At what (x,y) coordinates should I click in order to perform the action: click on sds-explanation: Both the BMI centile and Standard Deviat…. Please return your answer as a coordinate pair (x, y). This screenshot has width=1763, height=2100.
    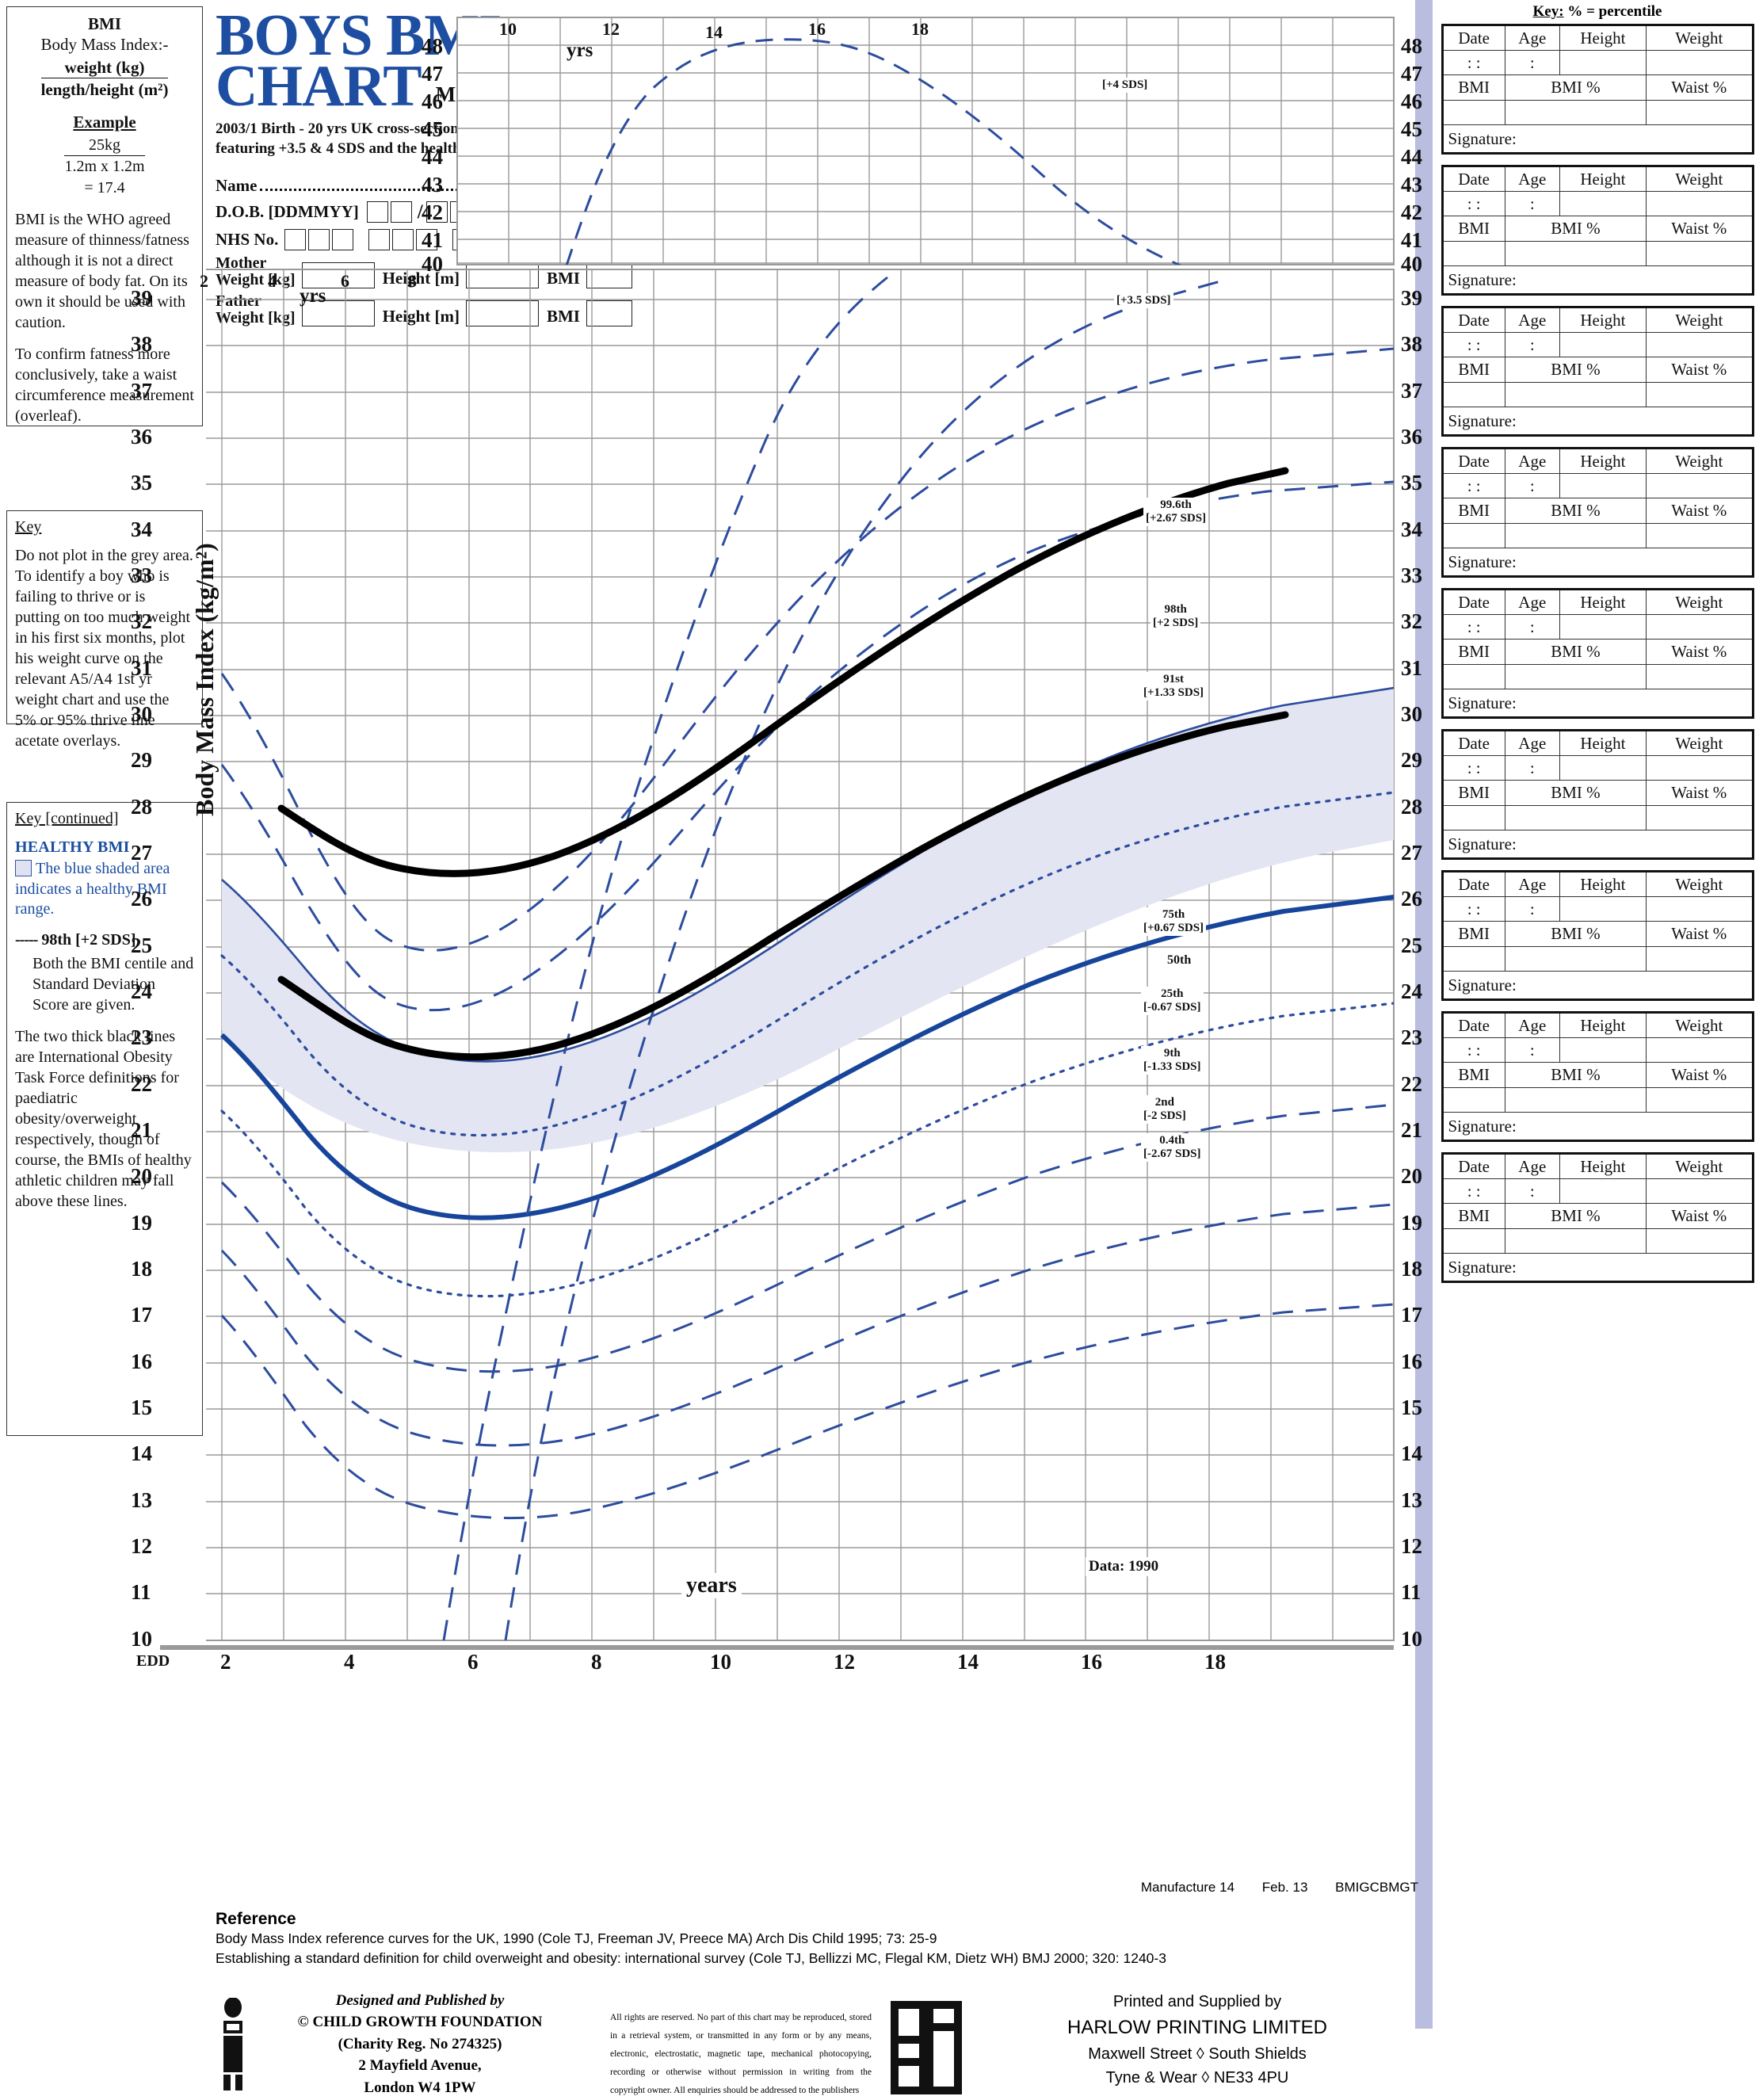
    Looking at the image, I should click on (113, 984).